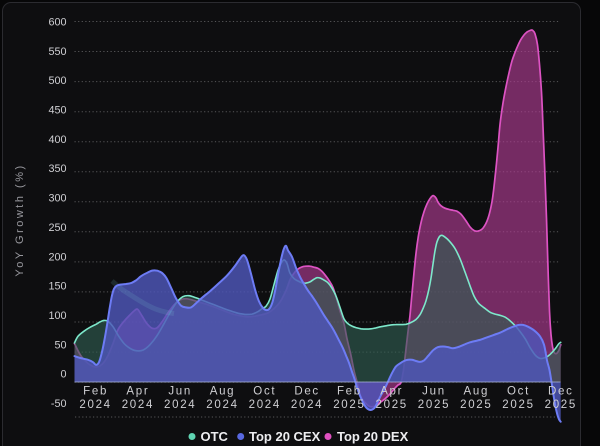  I want to click on svg-text: 550, so click(57, 52).